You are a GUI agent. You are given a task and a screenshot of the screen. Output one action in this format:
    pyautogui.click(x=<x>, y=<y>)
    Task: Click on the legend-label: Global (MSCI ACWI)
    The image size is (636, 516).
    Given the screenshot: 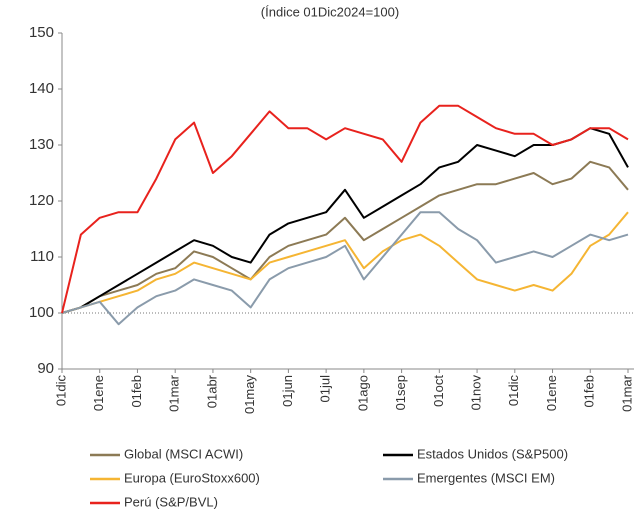 What is the action you would take?
    pyautogui.click(x=183, y=453)
    